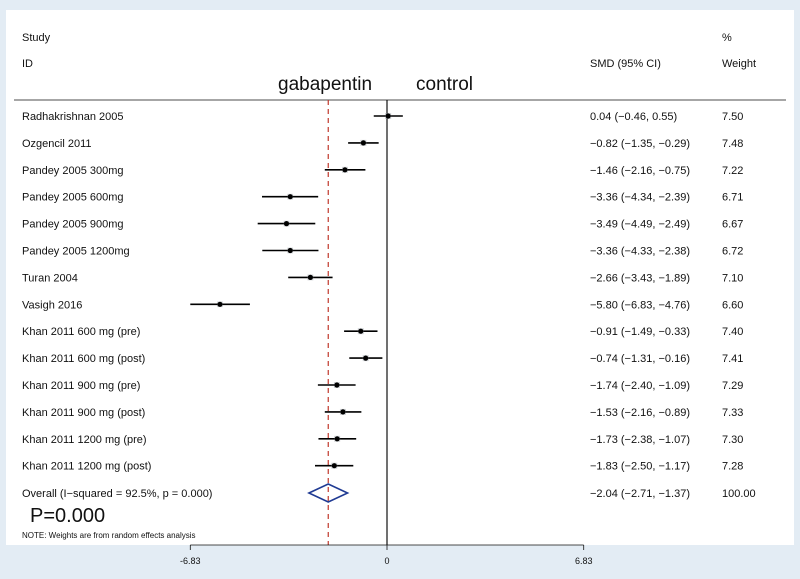 The image size is (800, 579). What do you see at coordinates (83, 359) in the screenshot?
I see `study-label: Khan 2011 600 mg (post)` at bounding box center [83, 359].